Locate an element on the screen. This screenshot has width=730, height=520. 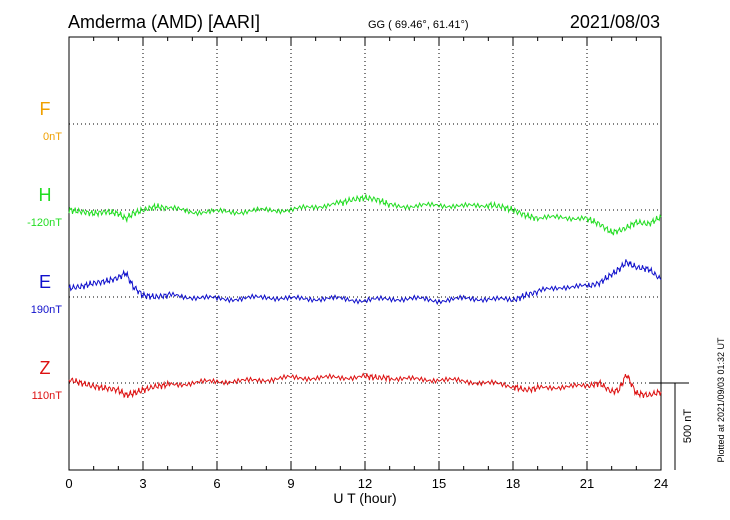
series-offset-e: 190nT is located at coordinates (46, 310).